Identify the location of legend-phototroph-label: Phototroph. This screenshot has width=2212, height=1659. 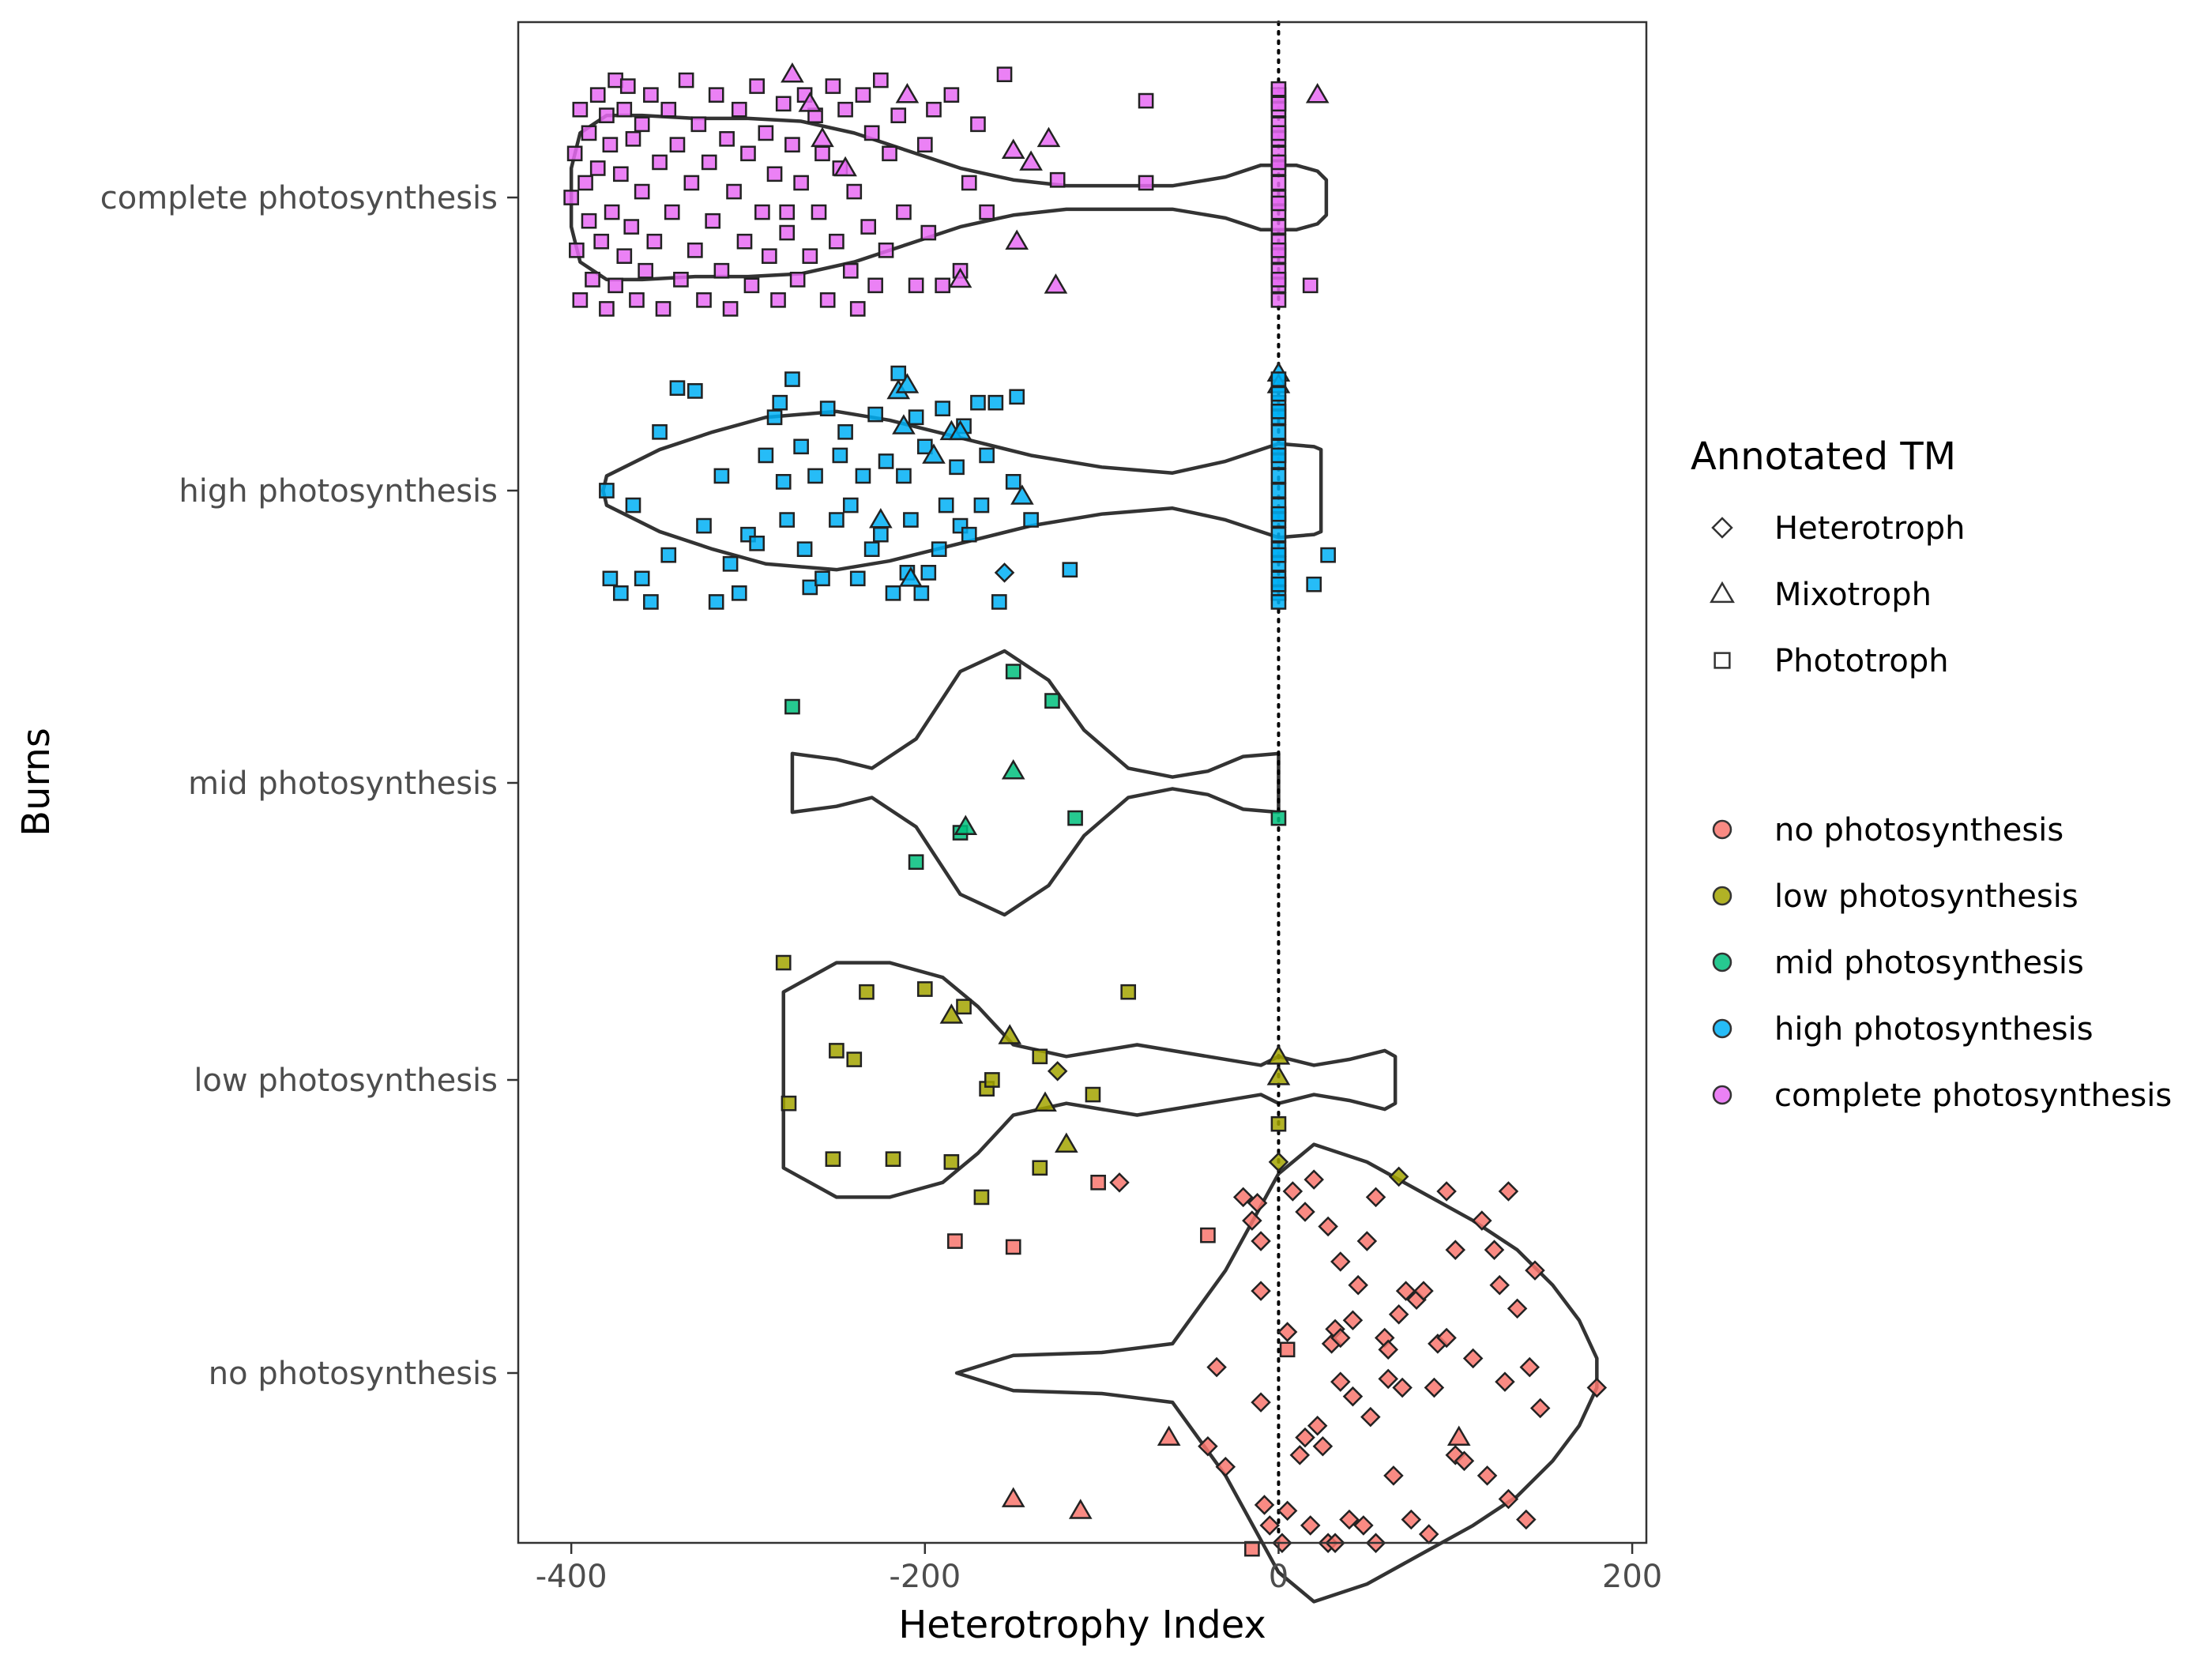
(1862, 661).